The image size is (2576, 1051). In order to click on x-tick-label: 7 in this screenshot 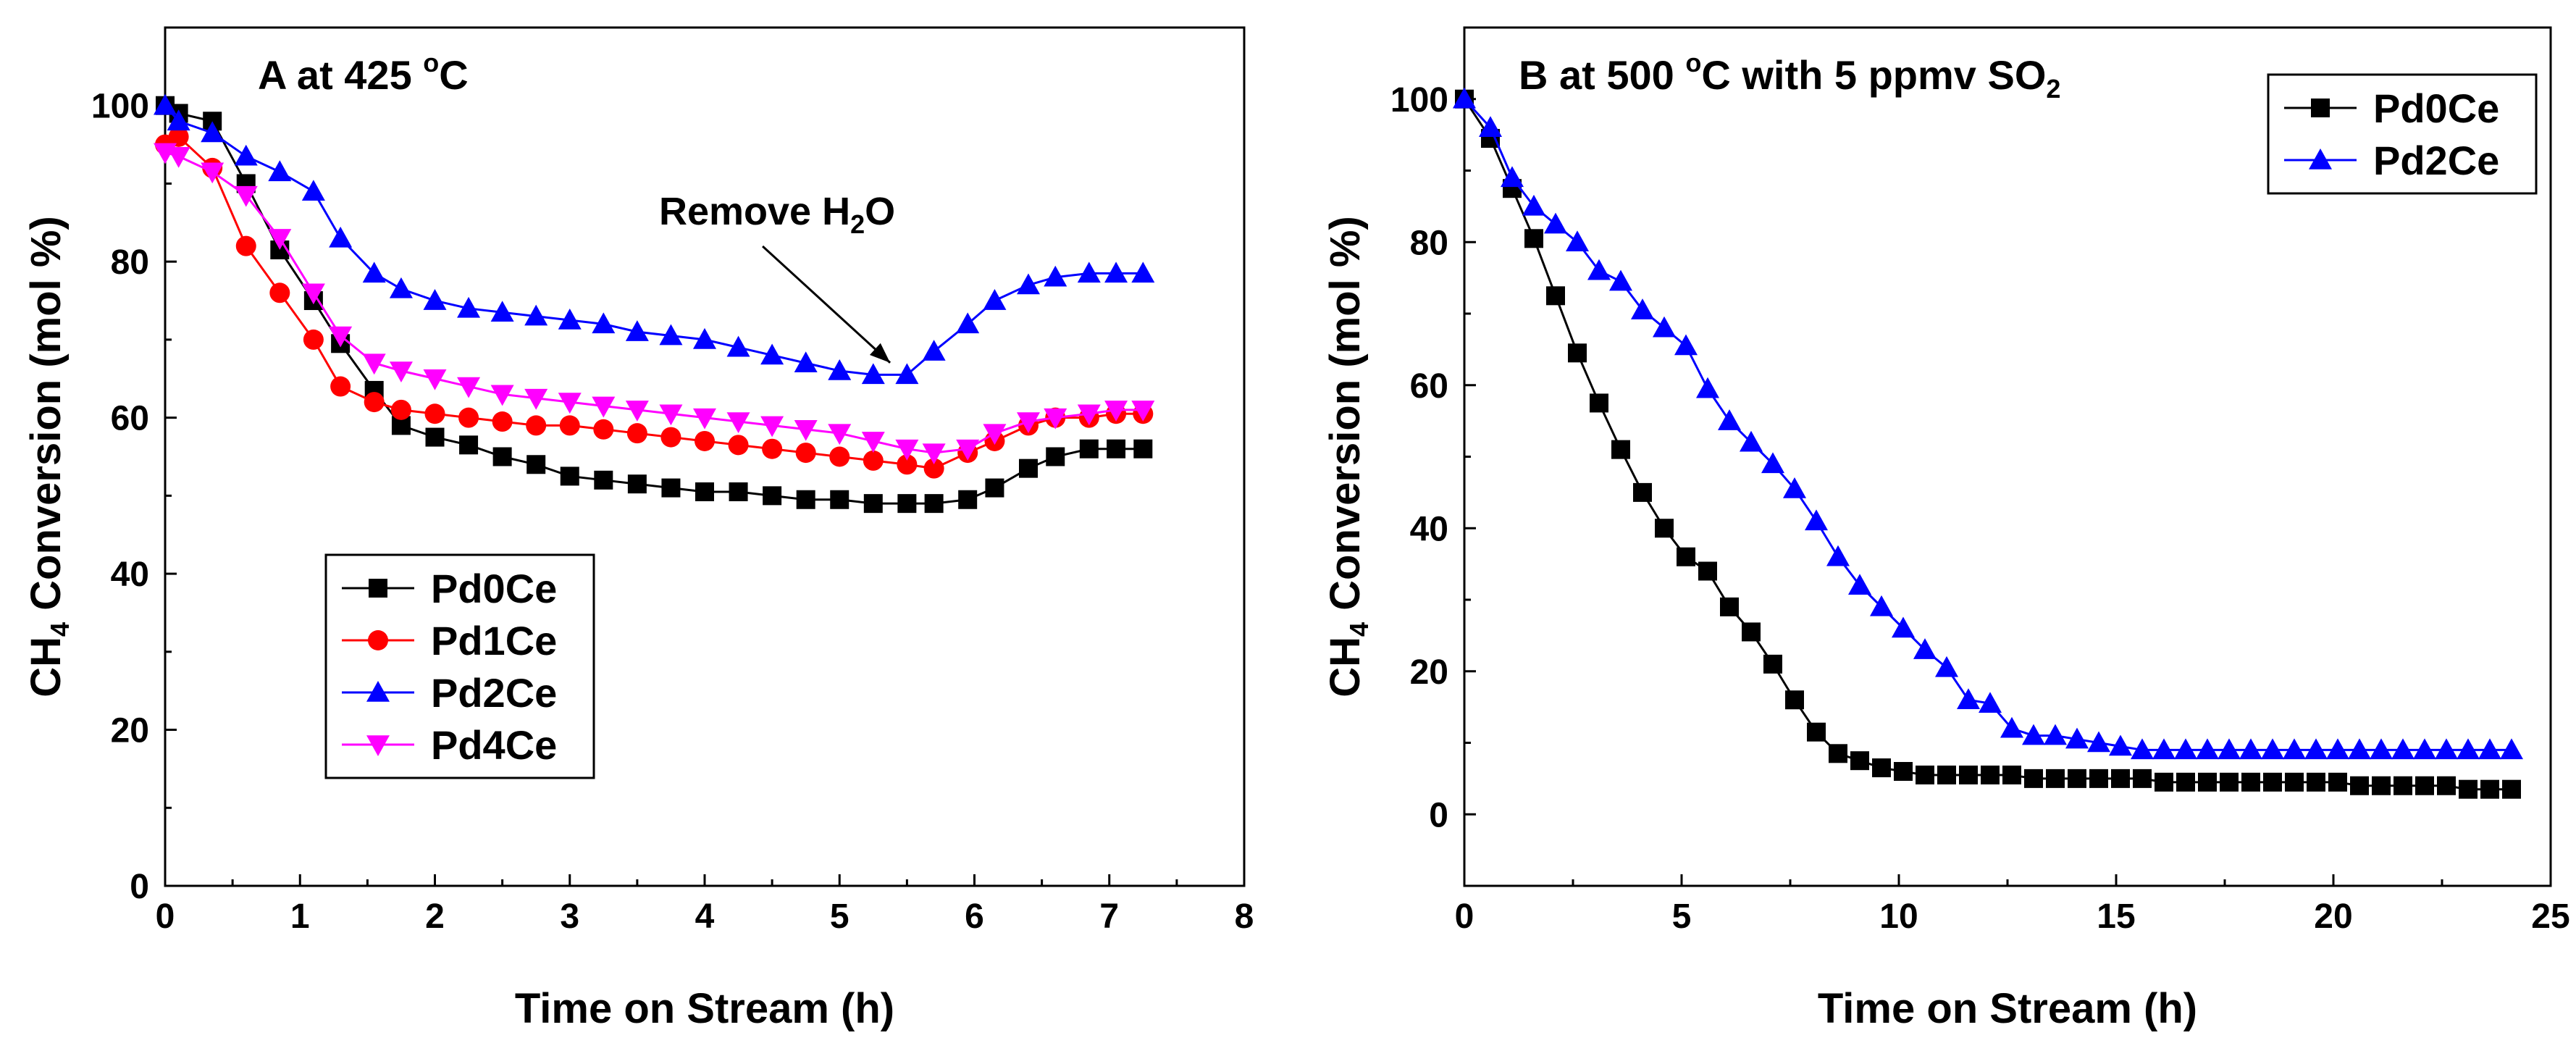, I will do `click(1109, 917)`.